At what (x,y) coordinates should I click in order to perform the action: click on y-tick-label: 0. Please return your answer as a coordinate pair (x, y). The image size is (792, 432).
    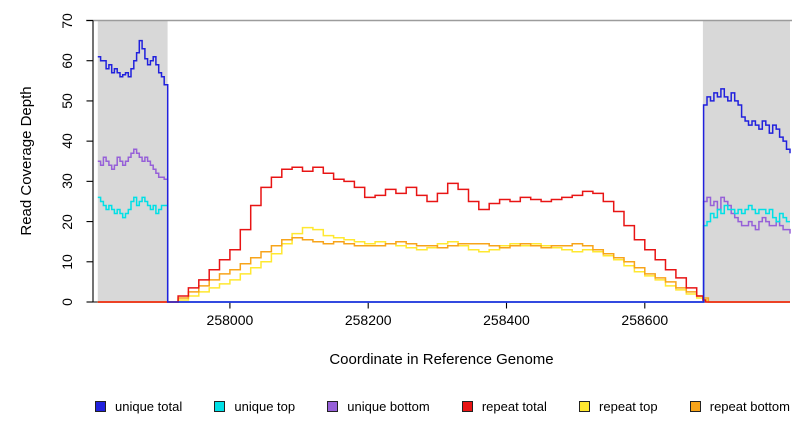
    Looking at the image, I should click on (67, 302).